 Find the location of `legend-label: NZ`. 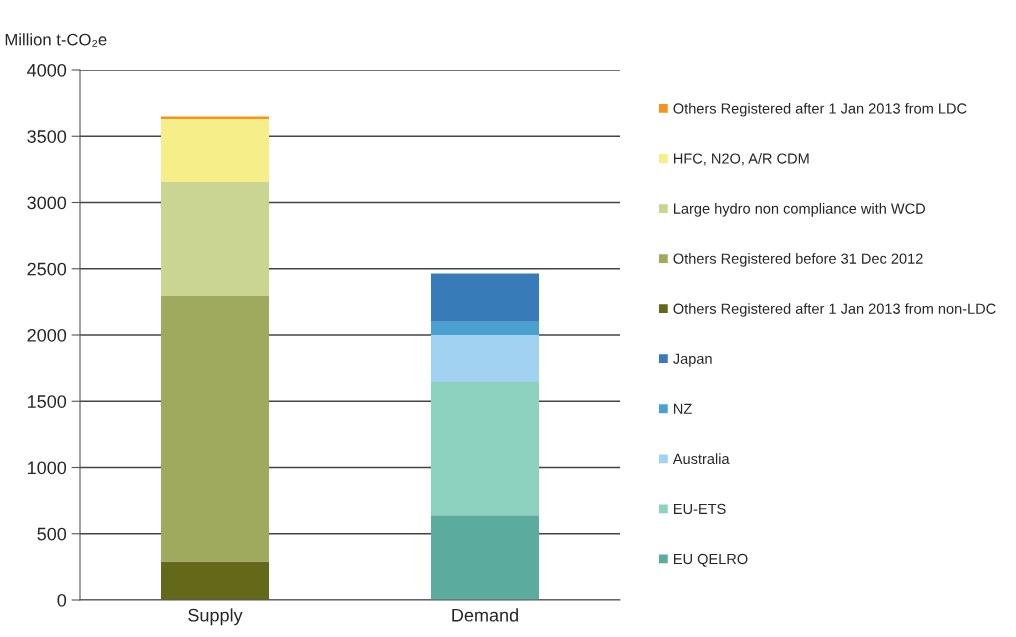

legend-label: NZ is located at coordinates (683, 408).